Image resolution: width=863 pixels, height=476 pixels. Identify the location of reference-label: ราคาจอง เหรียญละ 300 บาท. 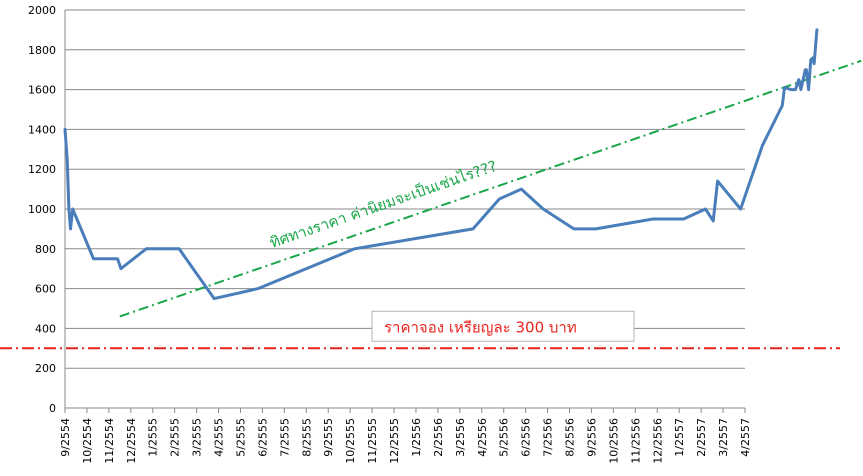
(480, 327).